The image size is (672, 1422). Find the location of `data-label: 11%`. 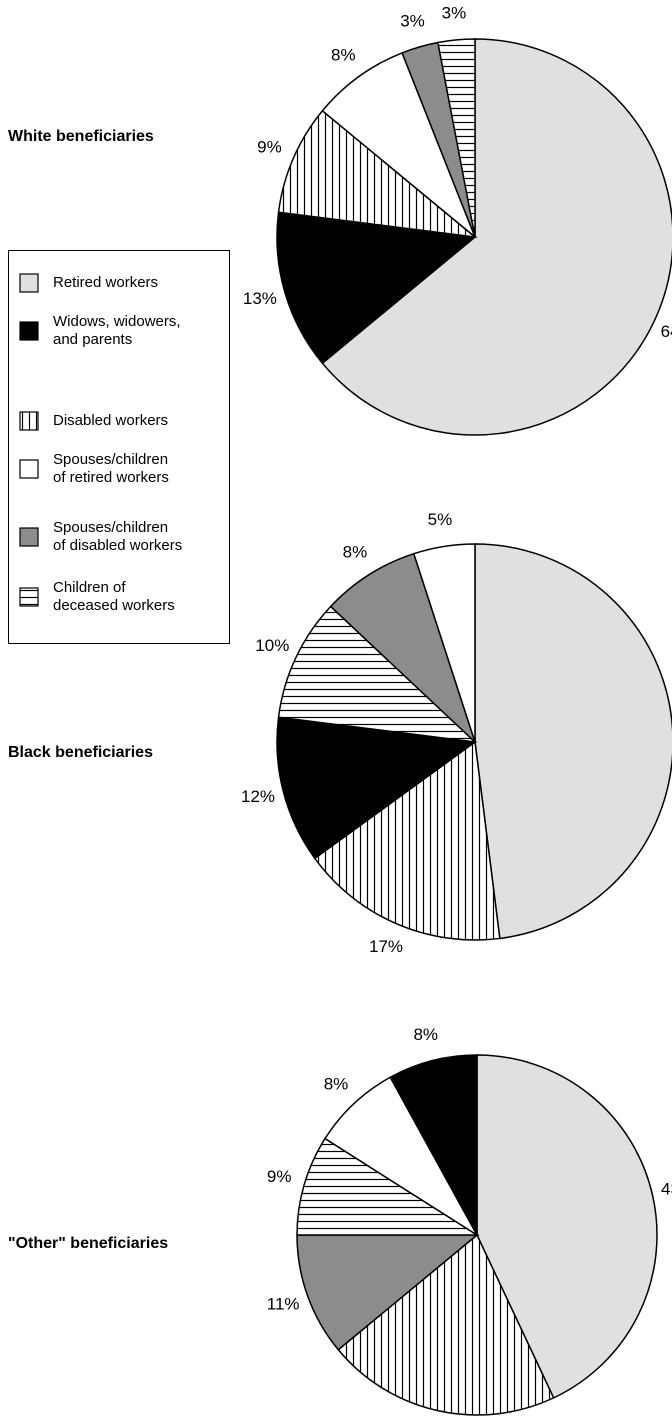

data-label: 11% is located at coordinates (283, 1303).